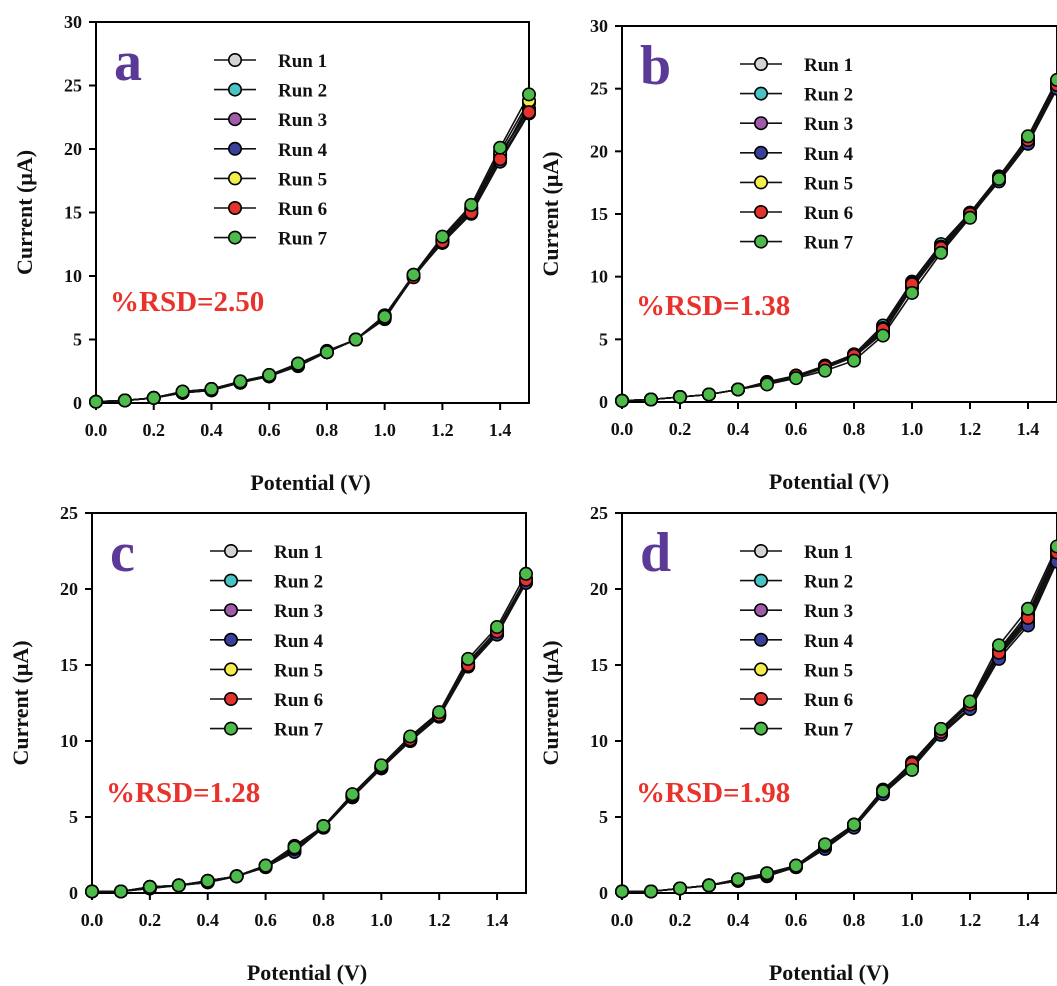  I want to click on legend-entry: Run 6, so click(270, 209).